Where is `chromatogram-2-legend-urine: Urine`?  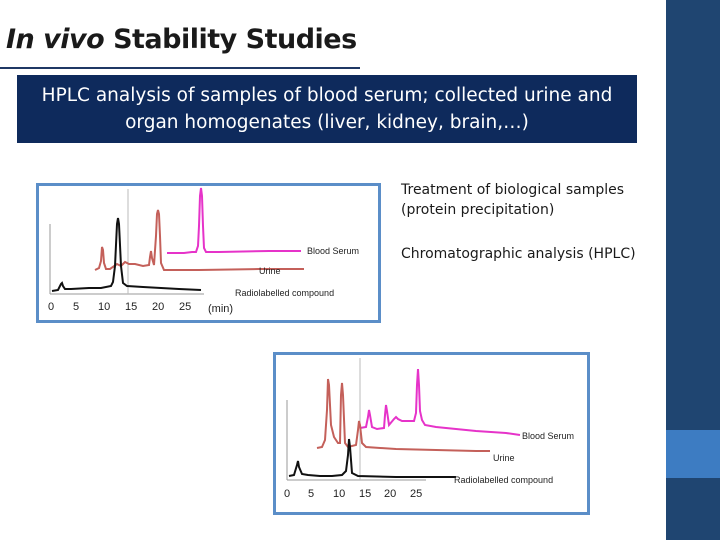 chromatogram-2-legend-urine: Urine is located at coordinates (504, 458).